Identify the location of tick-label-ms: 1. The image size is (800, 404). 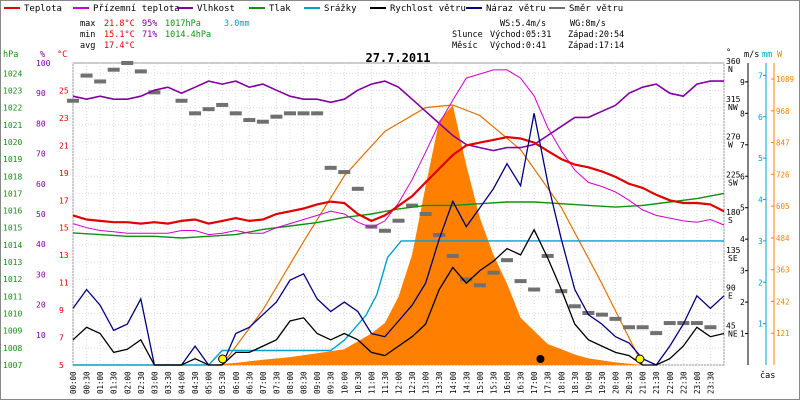
(742, 334).